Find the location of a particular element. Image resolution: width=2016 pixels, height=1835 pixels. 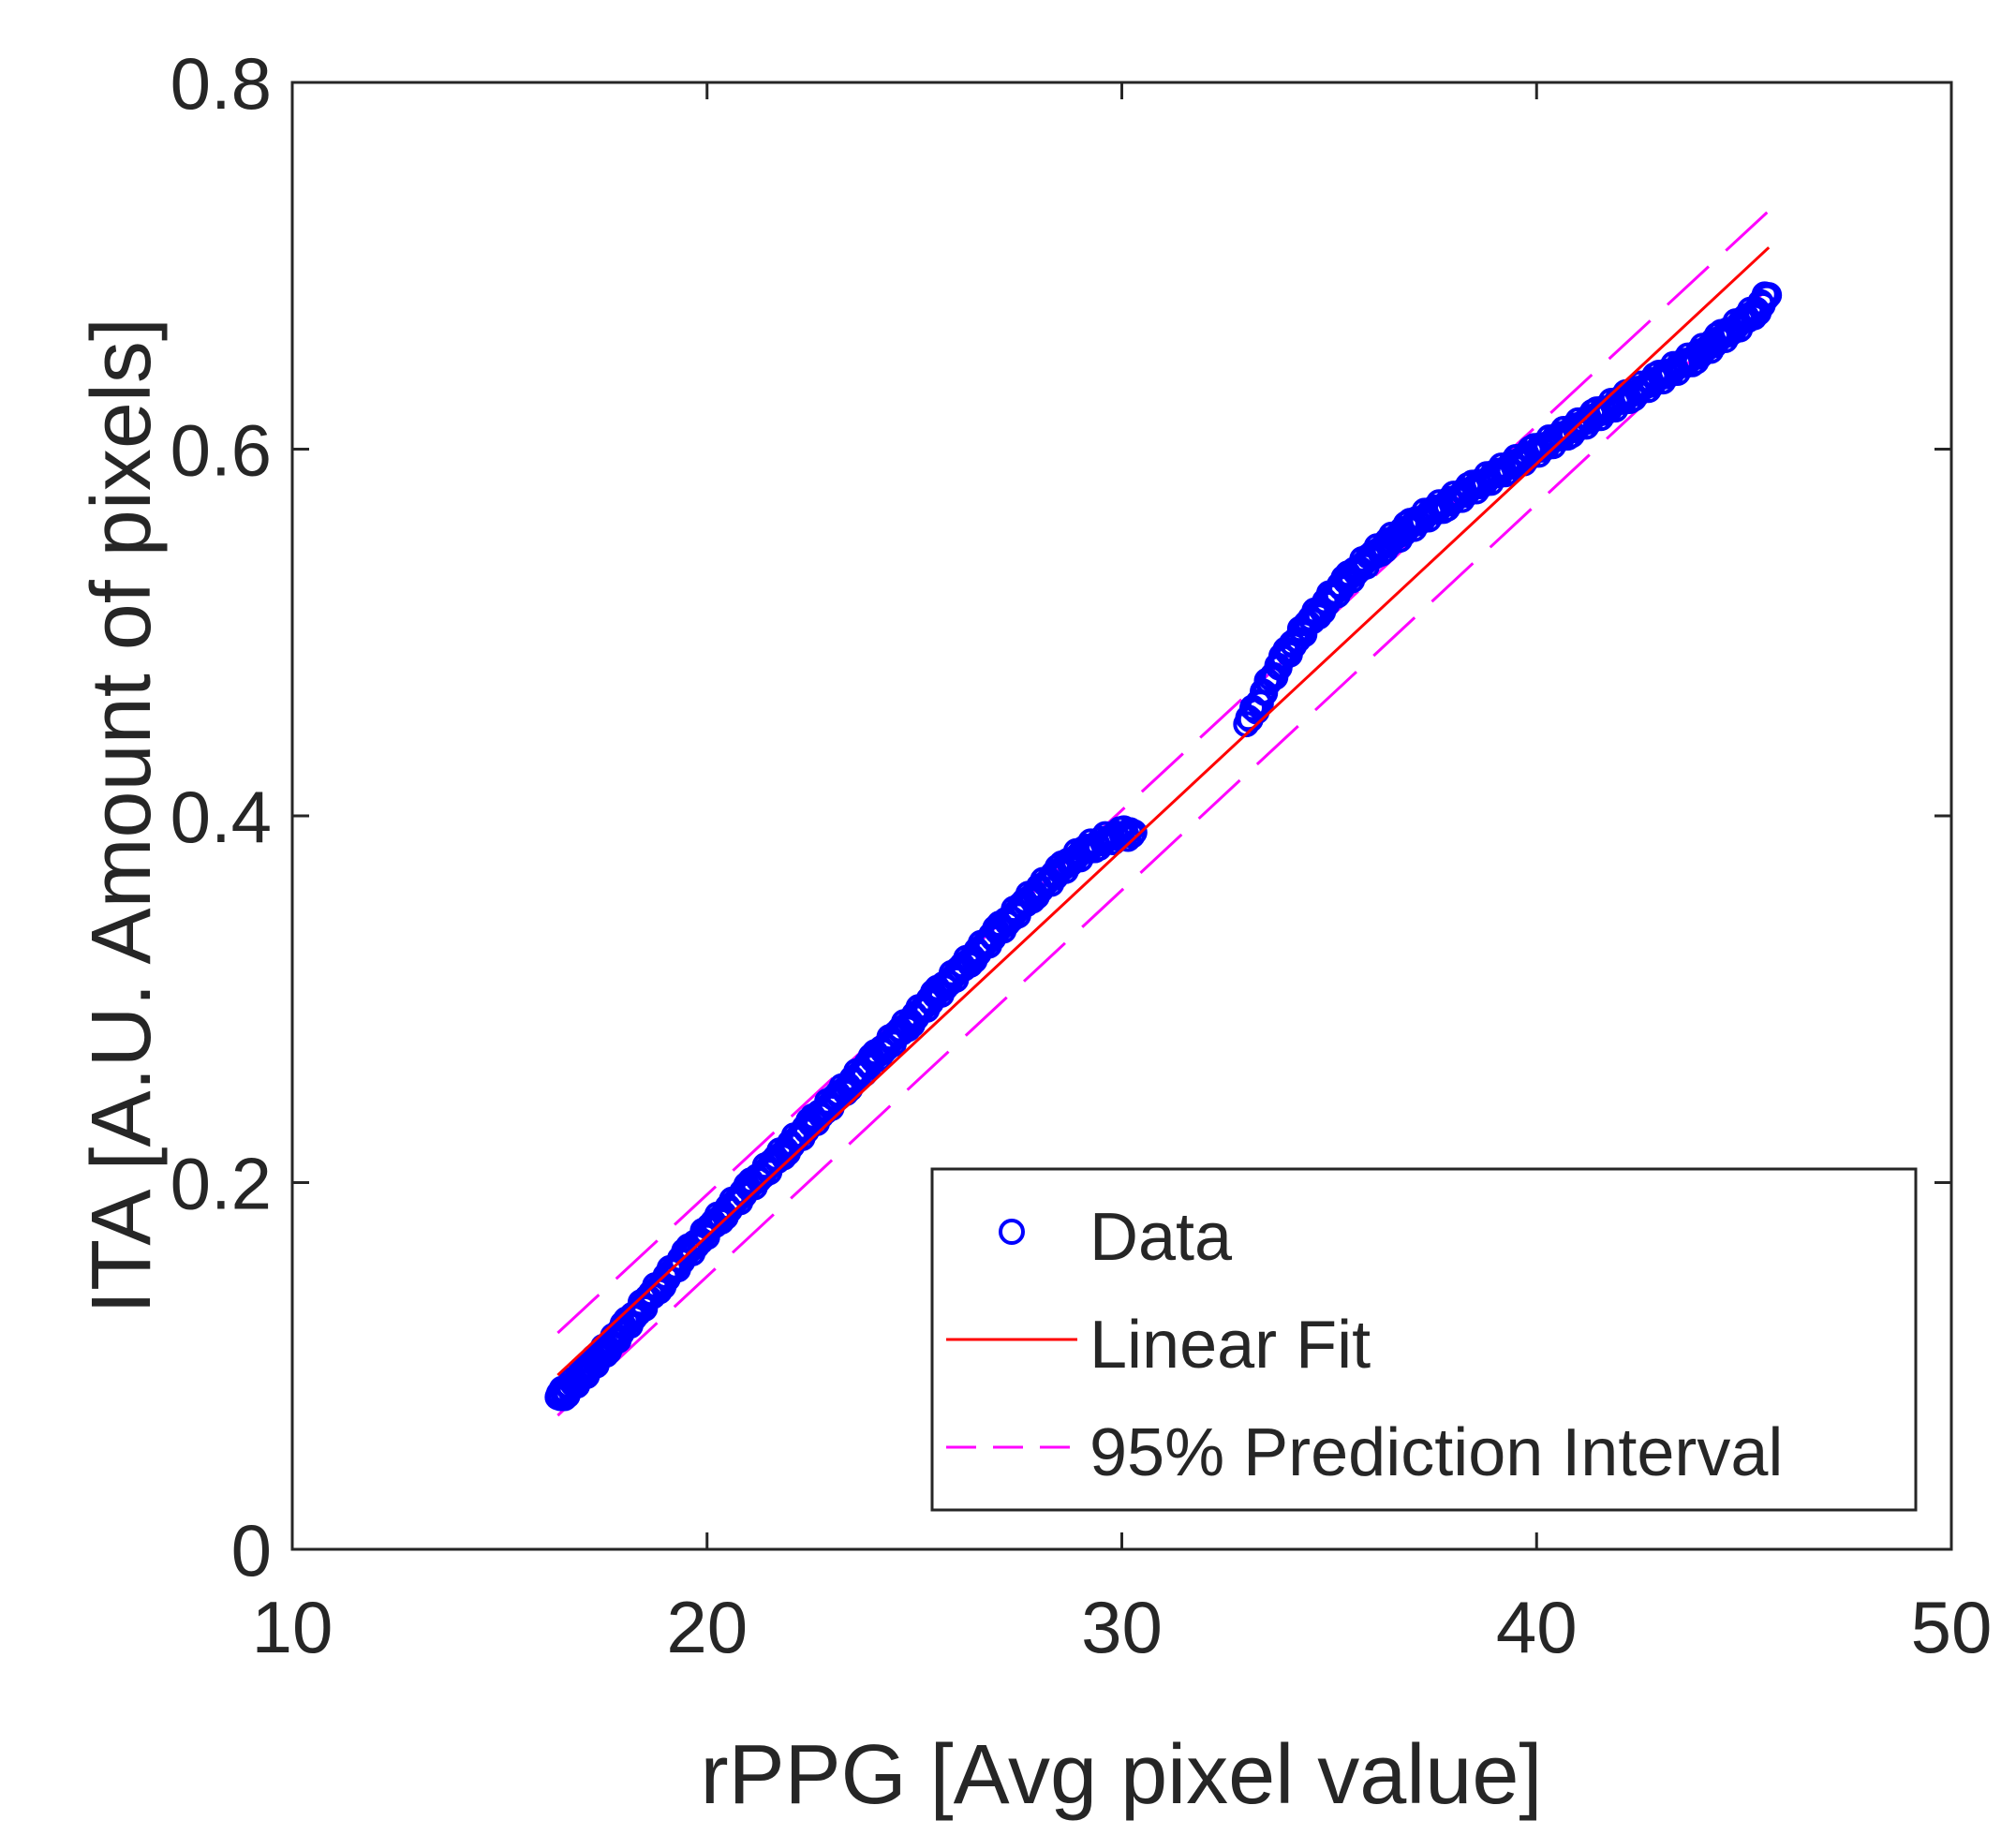

y-tick-label: 0 is located at coordinates (251, 1550).